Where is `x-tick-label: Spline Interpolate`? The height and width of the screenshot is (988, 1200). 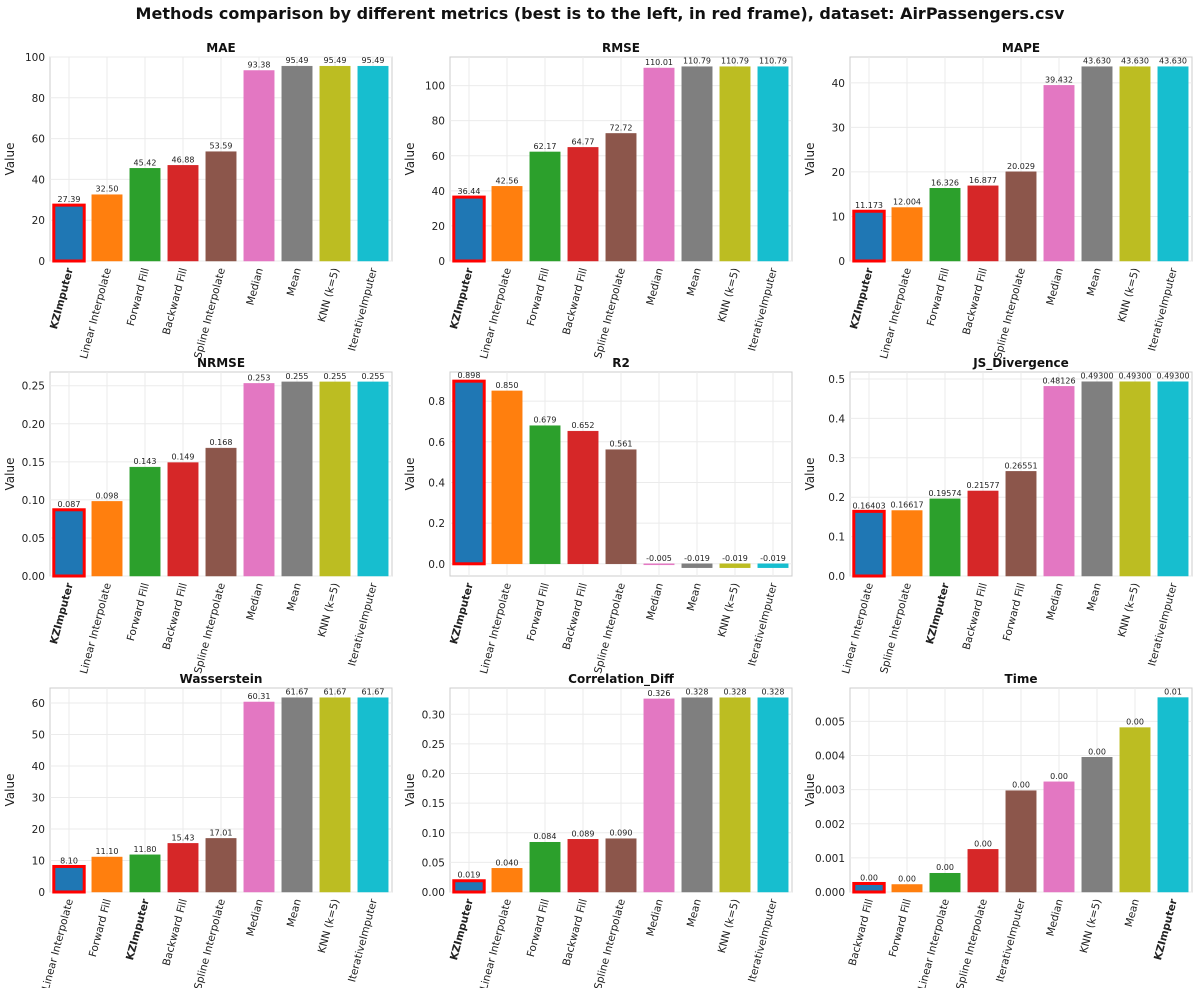 x-tick-label: Spline Interpolate is located at coordinates (610, 943).